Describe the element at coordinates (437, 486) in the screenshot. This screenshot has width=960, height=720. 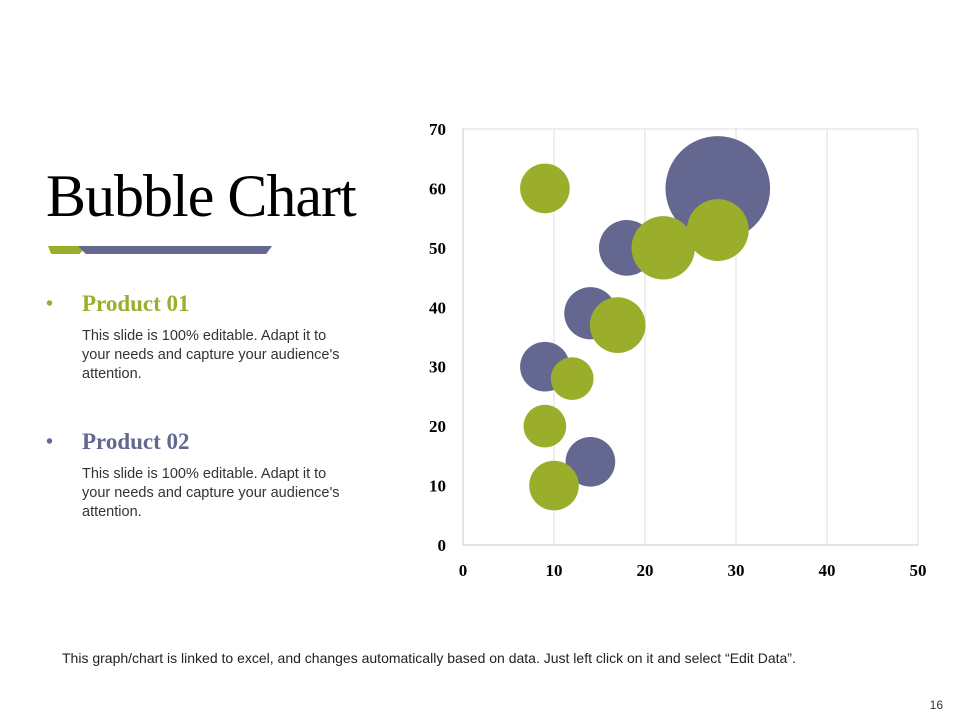
I see `y-tick-label: 10` at that location.